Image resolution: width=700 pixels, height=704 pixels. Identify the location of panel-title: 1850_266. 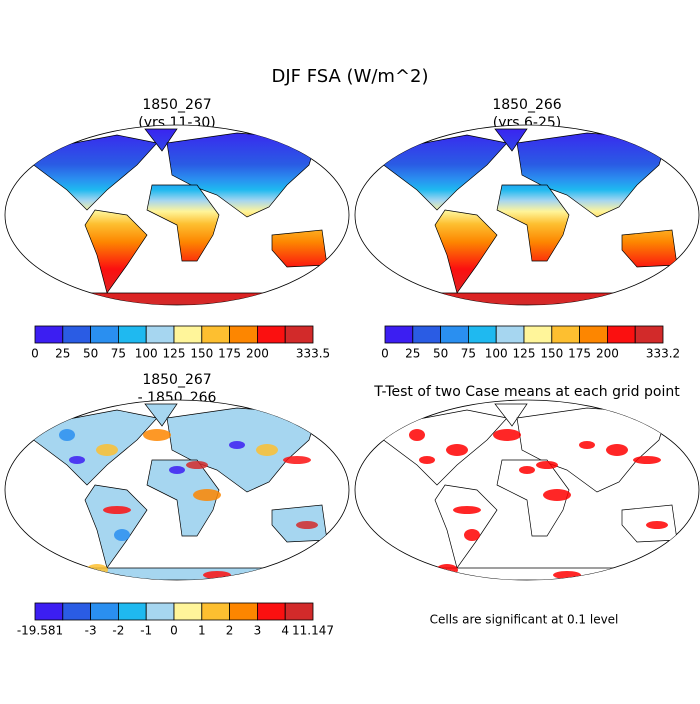
(526, 105).